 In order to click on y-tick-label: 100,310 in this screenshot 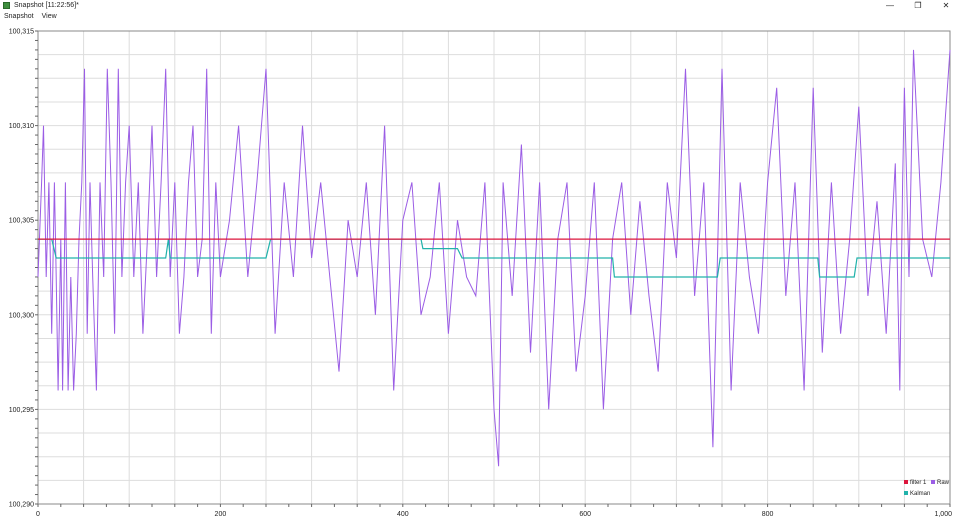, I will do `click(21, 126)`.